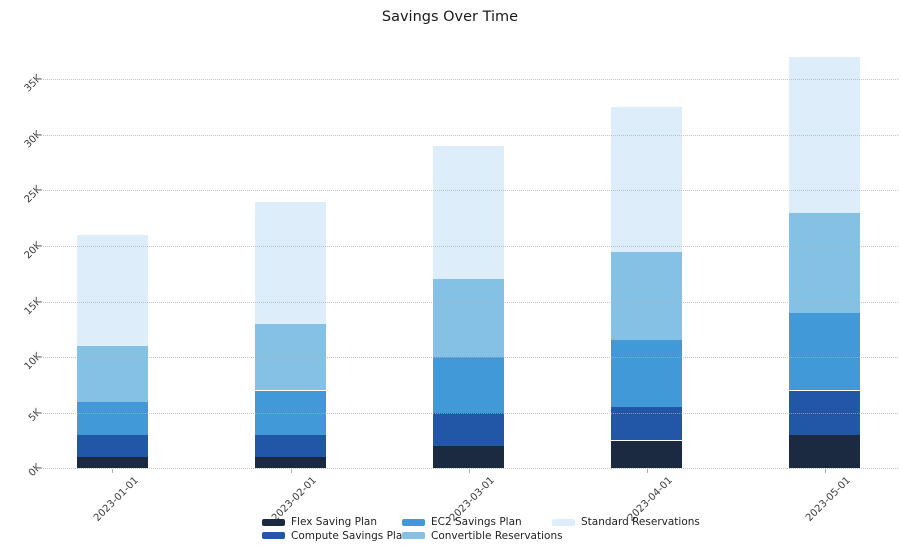  I want to click on bar-segment-2023-02-01-convertible-reservations, so click(290, 357).